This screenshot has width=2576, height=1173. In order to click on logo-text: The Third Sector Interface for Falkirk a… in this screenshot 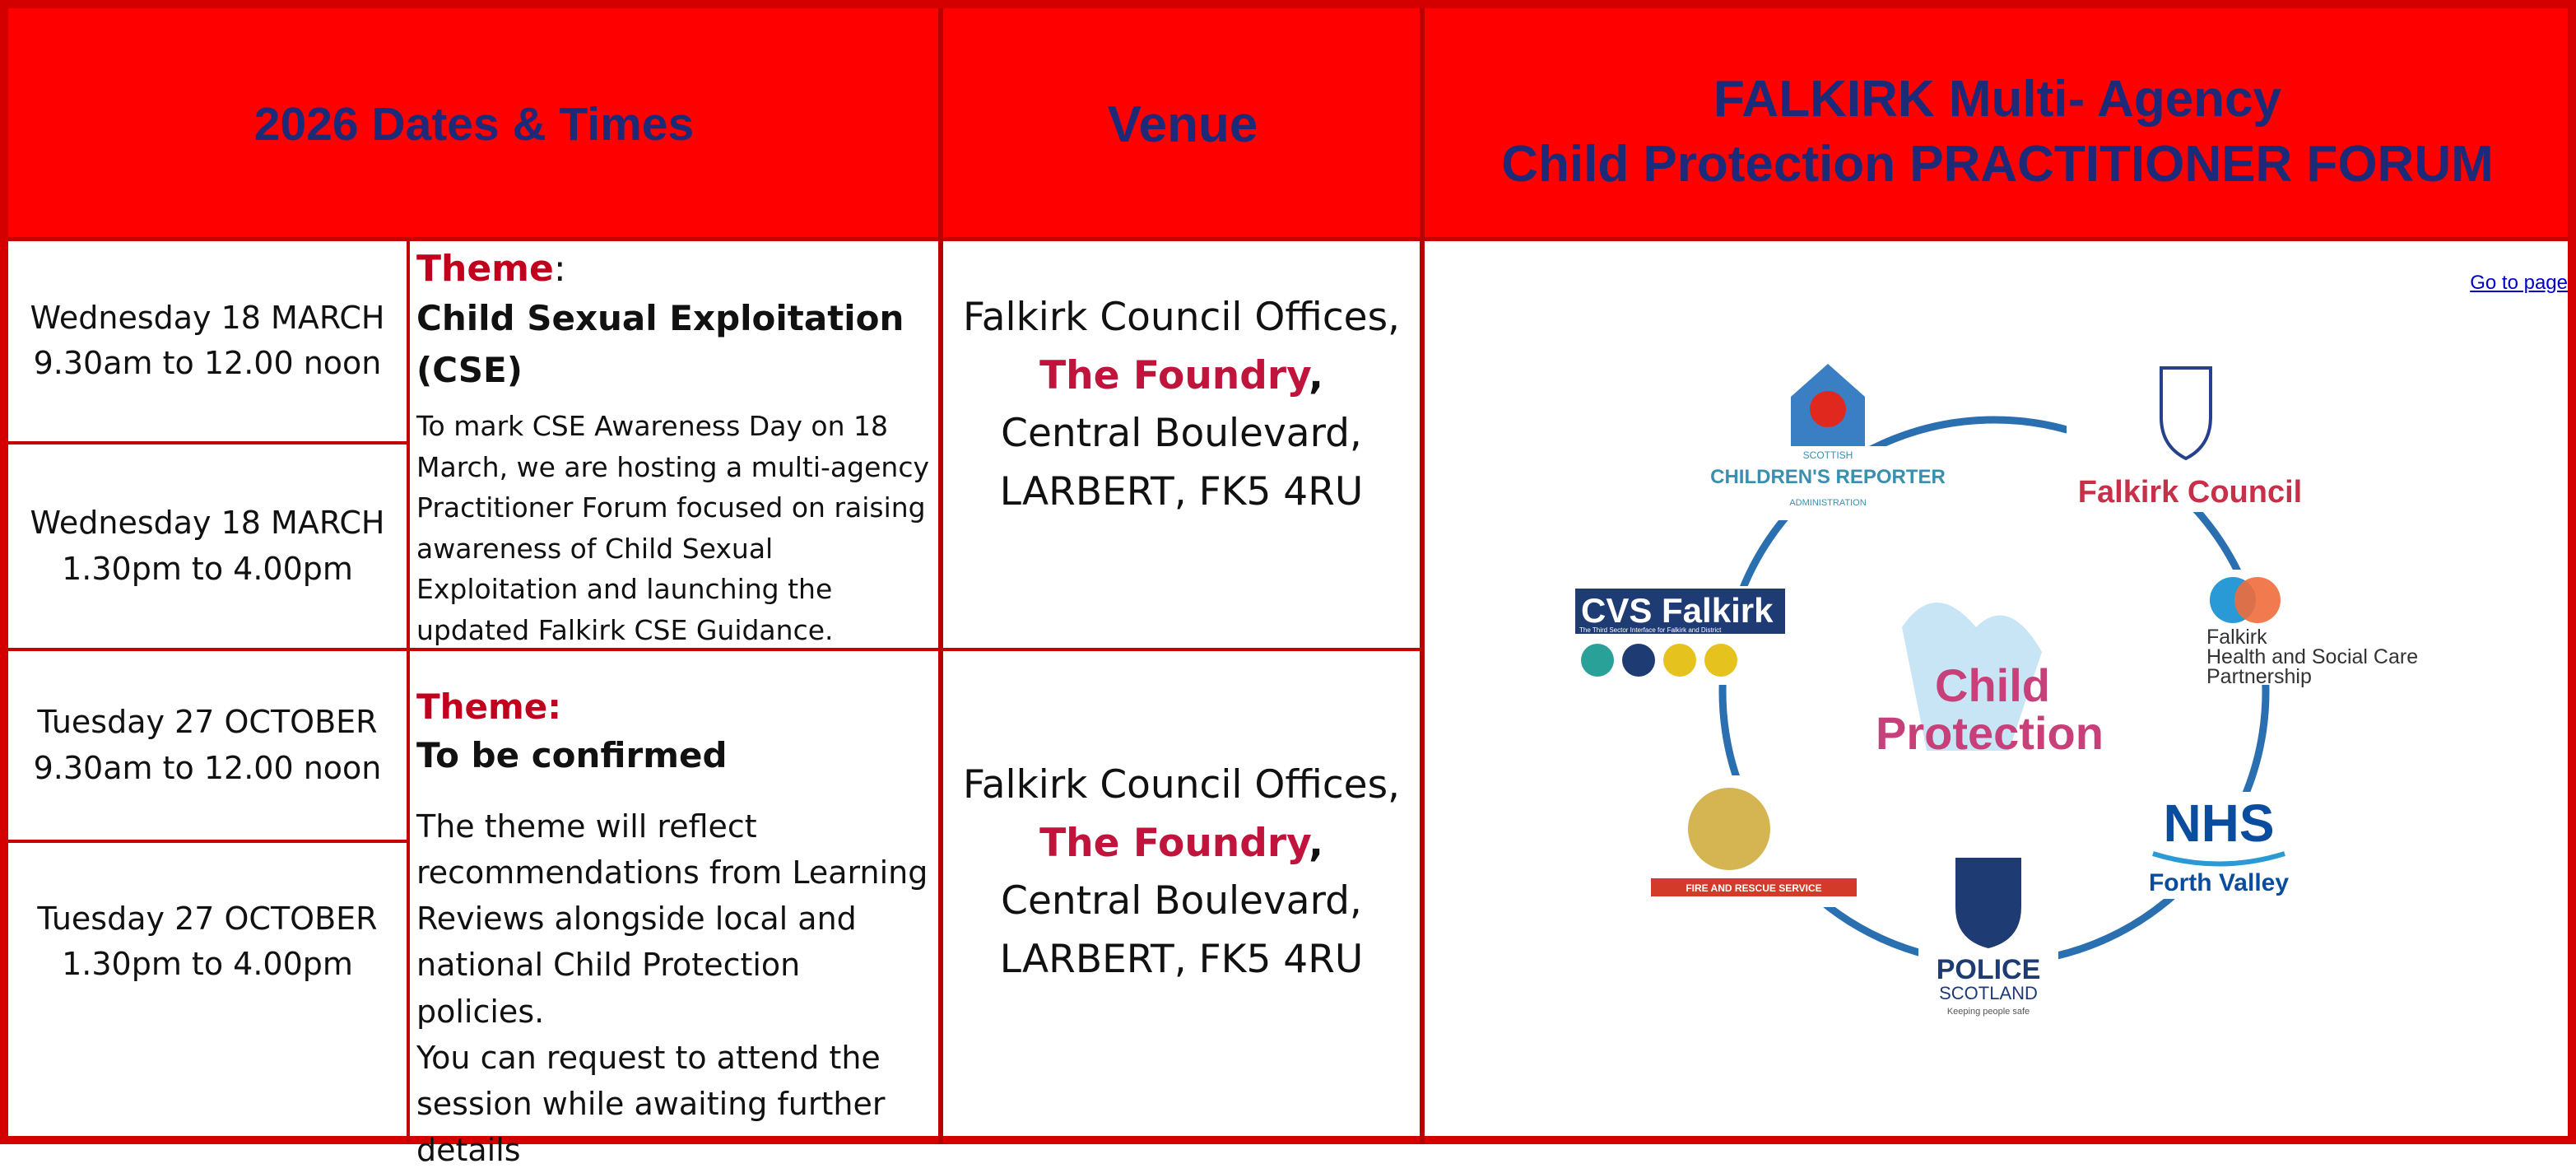, I will do `click(1650, 630)`.